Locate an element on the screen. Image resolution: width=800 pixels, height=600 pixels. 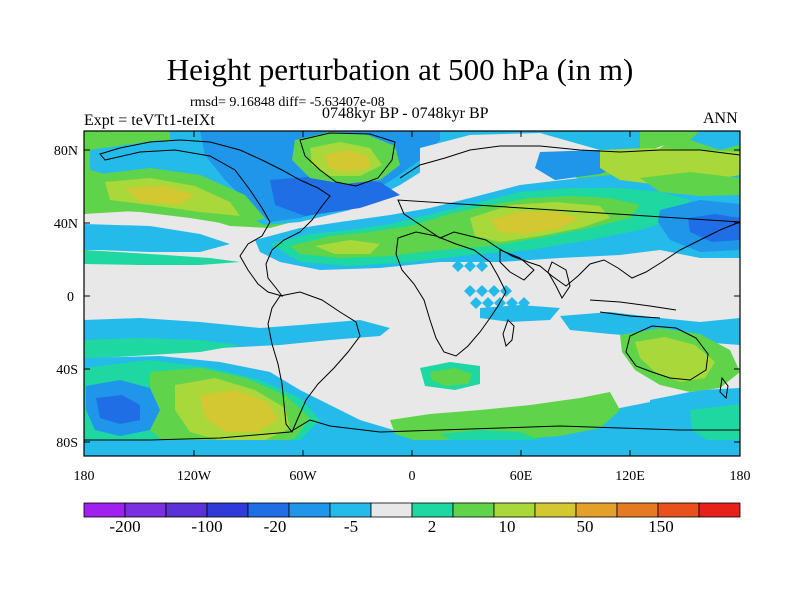
colorbar-label: 50 is located at coordinates (585, 526).